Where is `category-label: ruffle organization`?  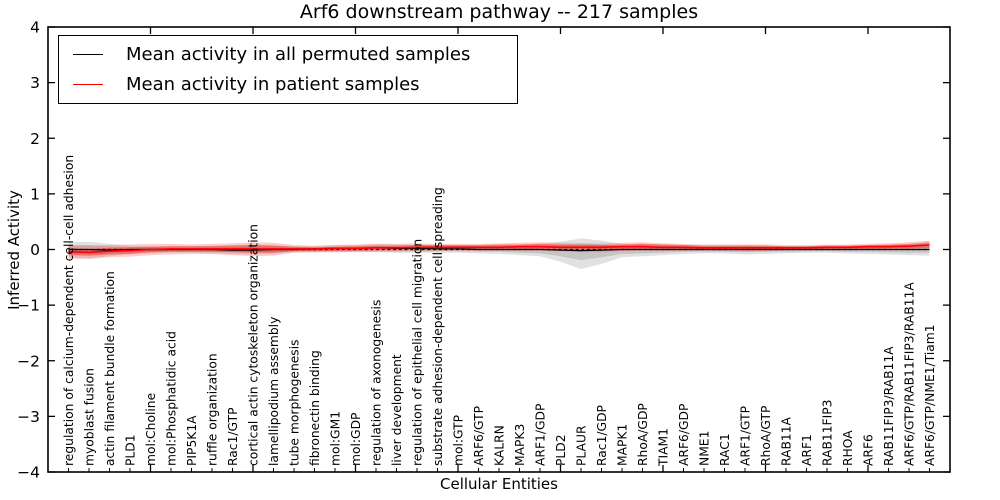 category-label: ruffle organization is located at coordinates (213, 409).